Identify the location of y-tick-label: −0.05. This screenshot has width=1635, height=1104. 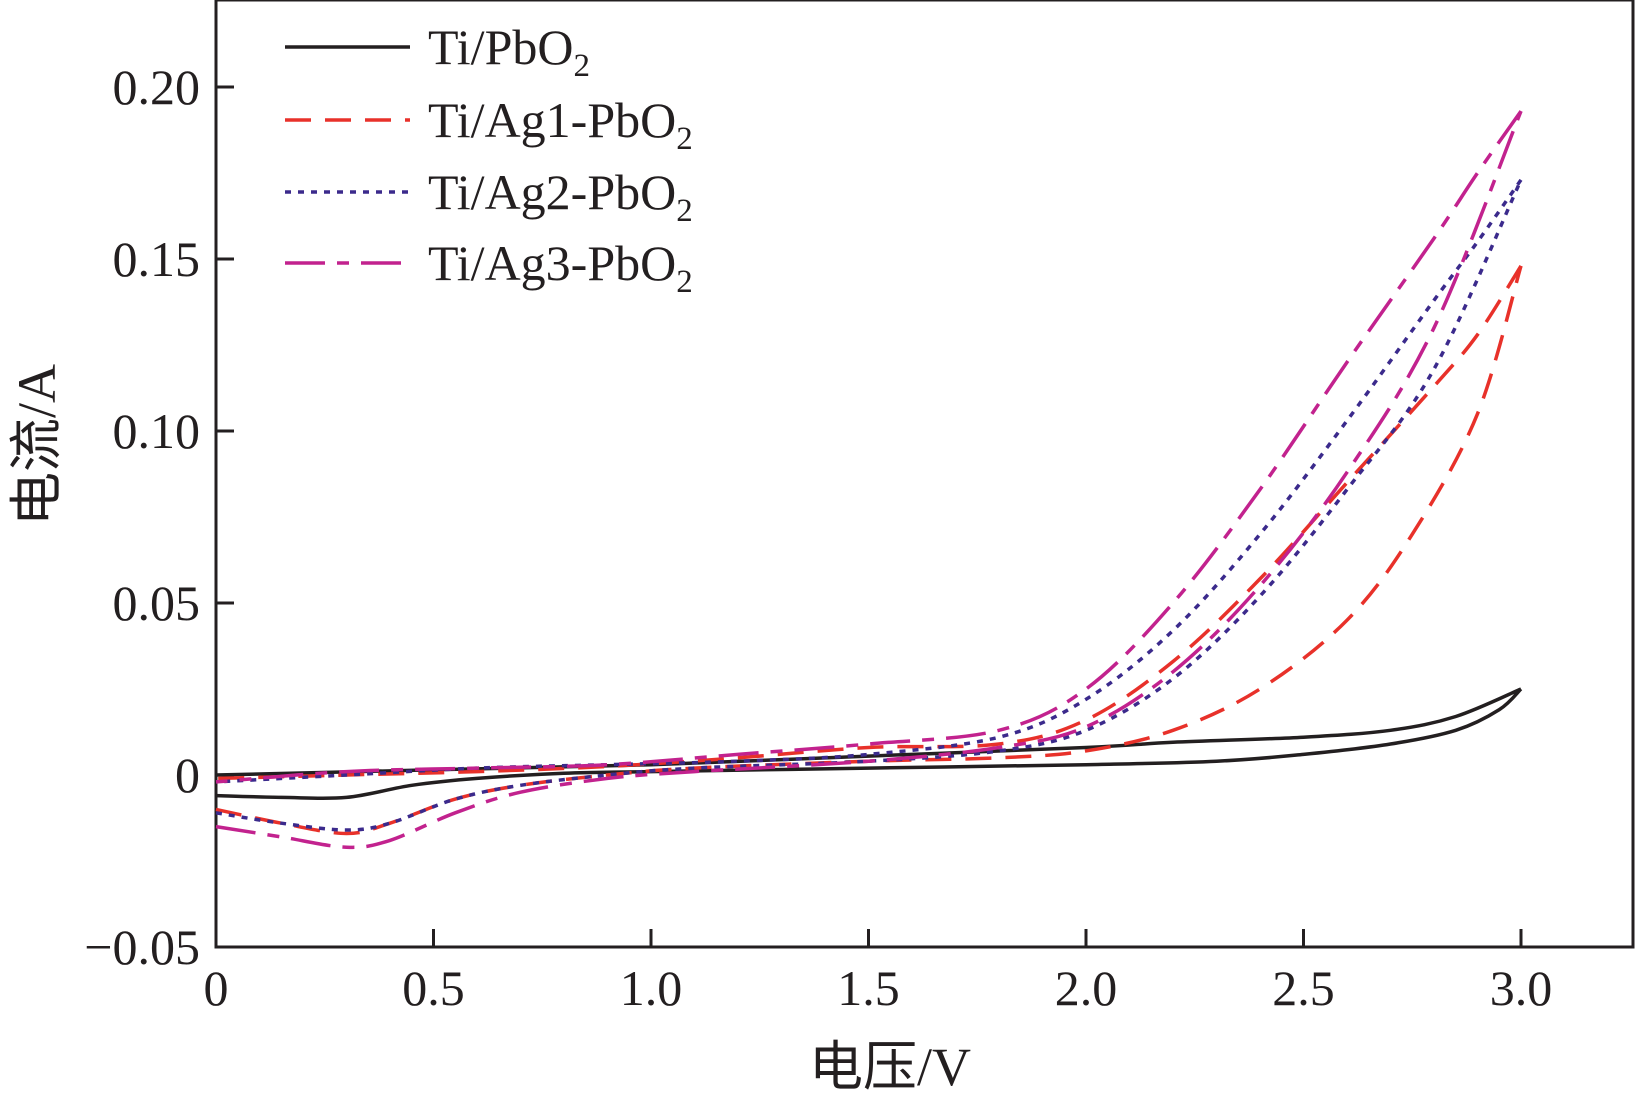
(142, 947).